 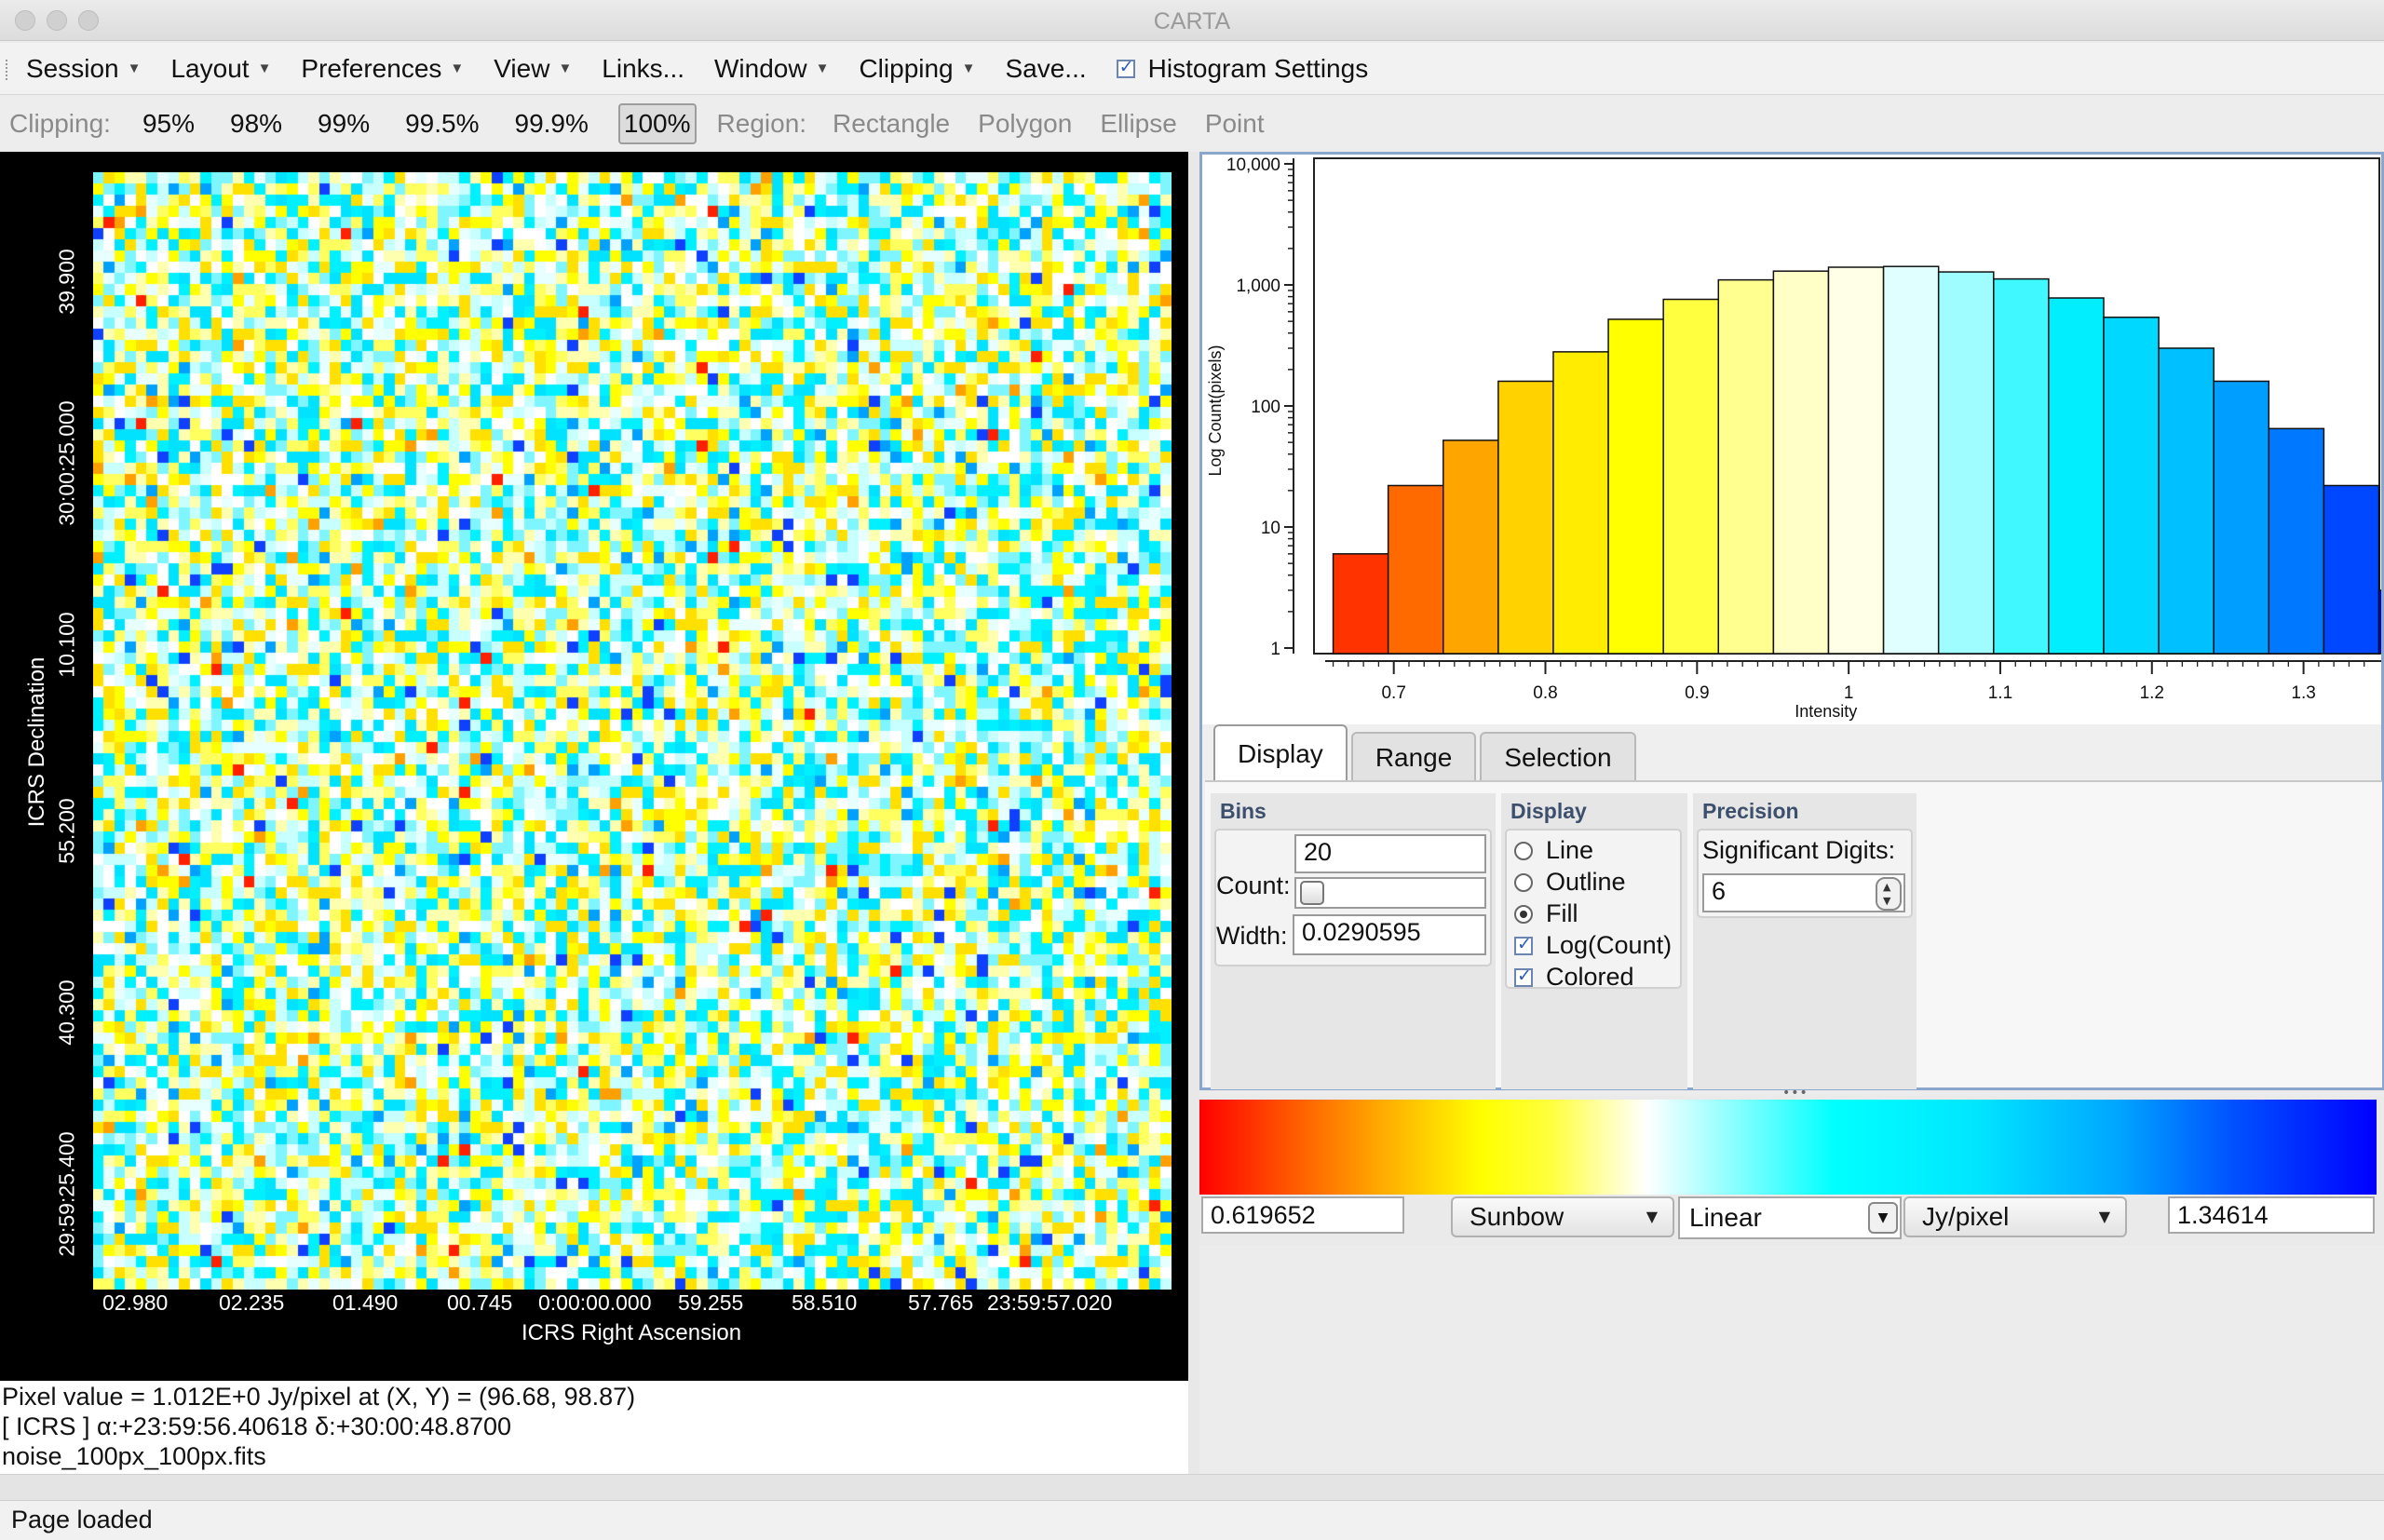 I want to click on y-tick-label: 100, so click(x=1265, y=408).